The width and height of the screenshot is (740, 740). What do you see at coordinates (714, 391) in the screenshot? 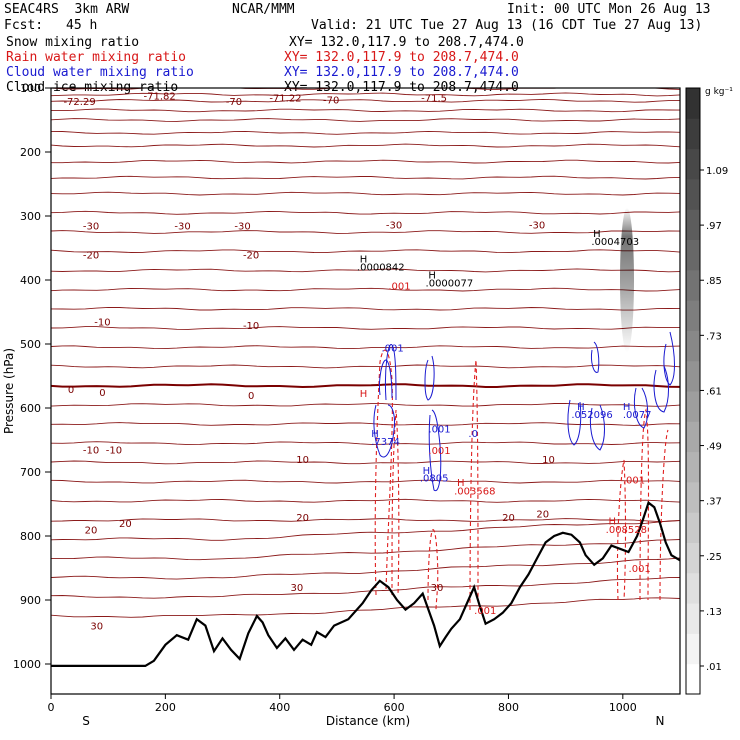
I see `colorbar-tick-label: .61` at bounding box center [714, 391].